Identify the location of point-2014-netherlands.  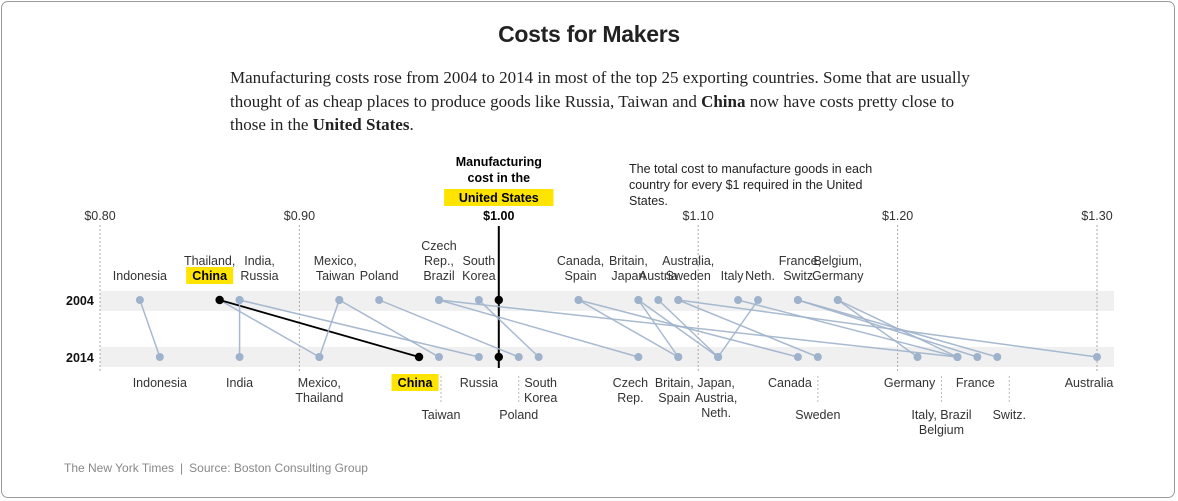
(718, 357).